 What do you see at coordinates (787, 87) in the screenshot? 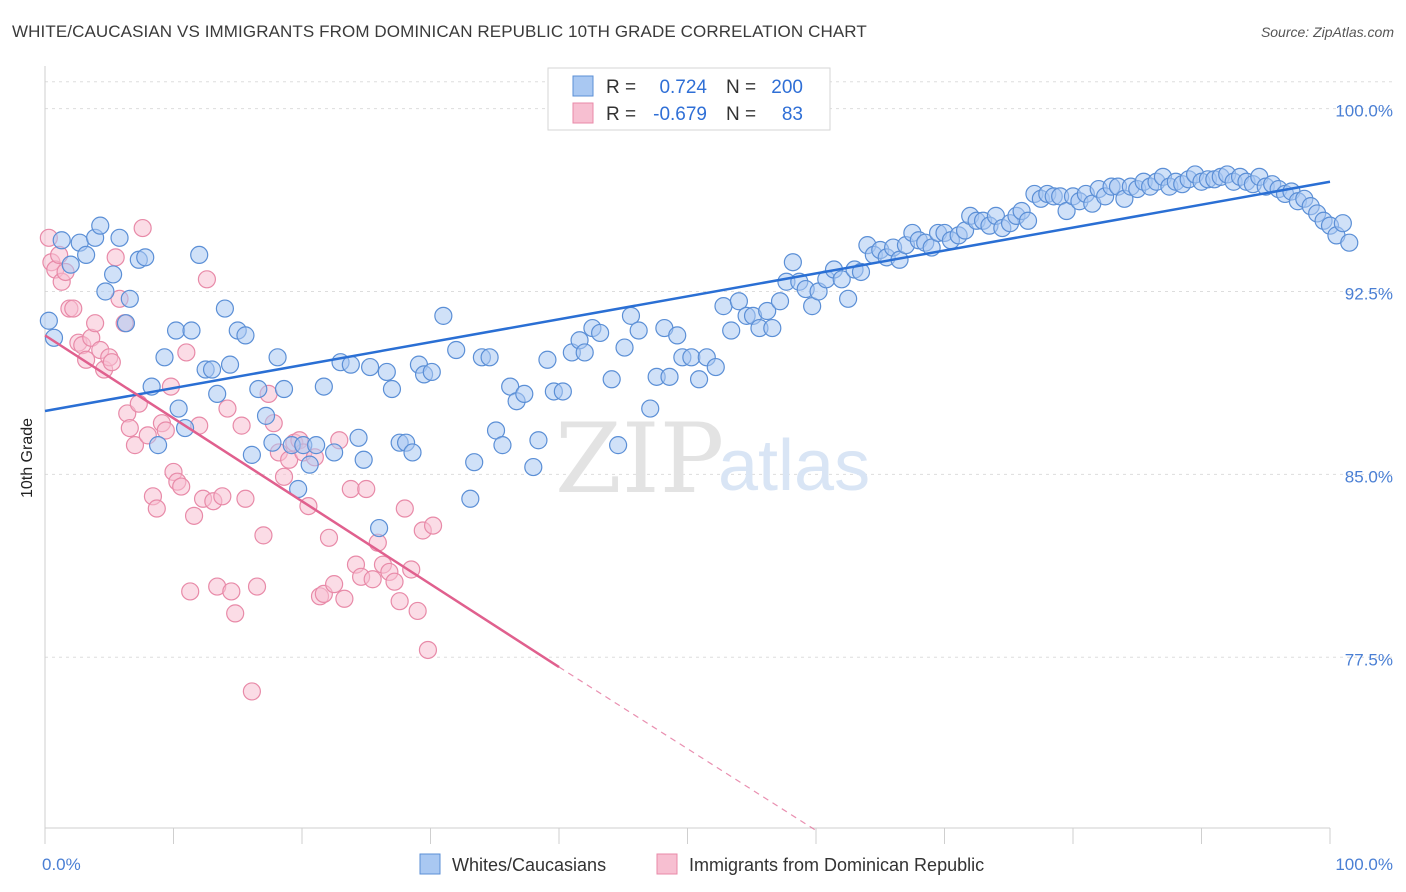
I see `stats-n-value-blue: 200` at bounding box center [787, 87].